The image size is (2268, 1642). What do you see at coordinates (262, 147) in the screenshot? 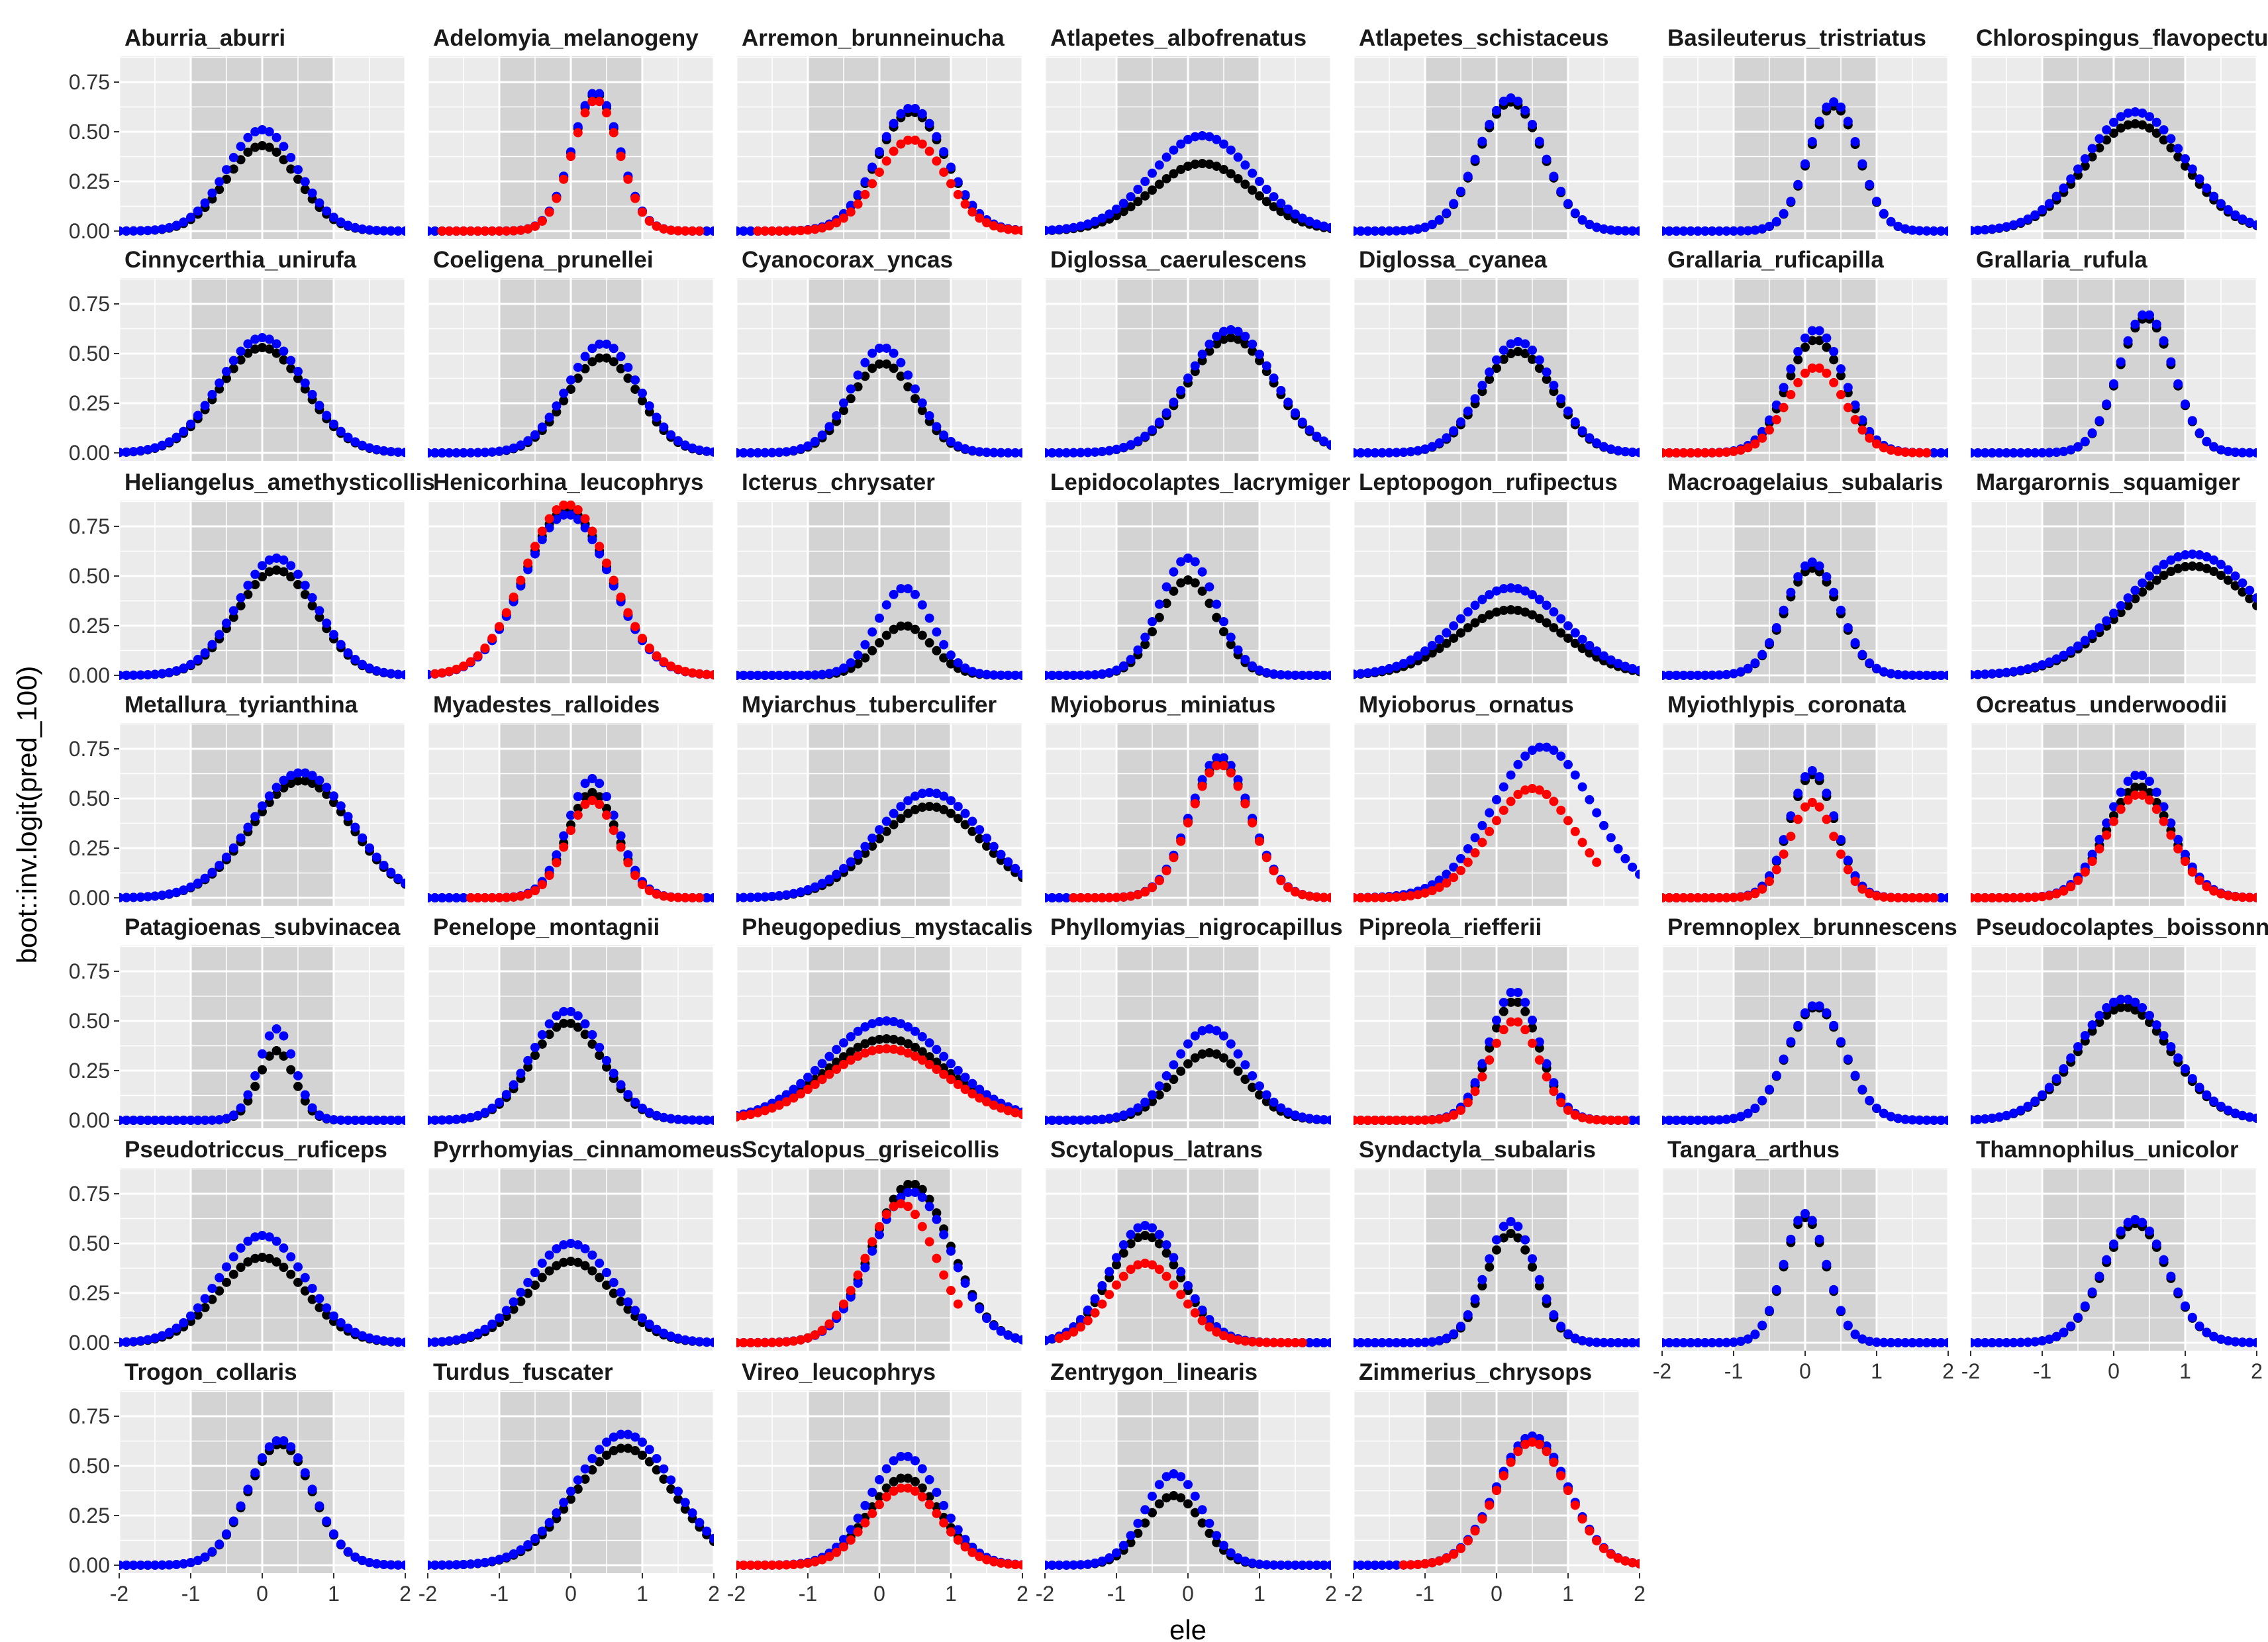
I see `gridlines` at bounding box center [262, 147].